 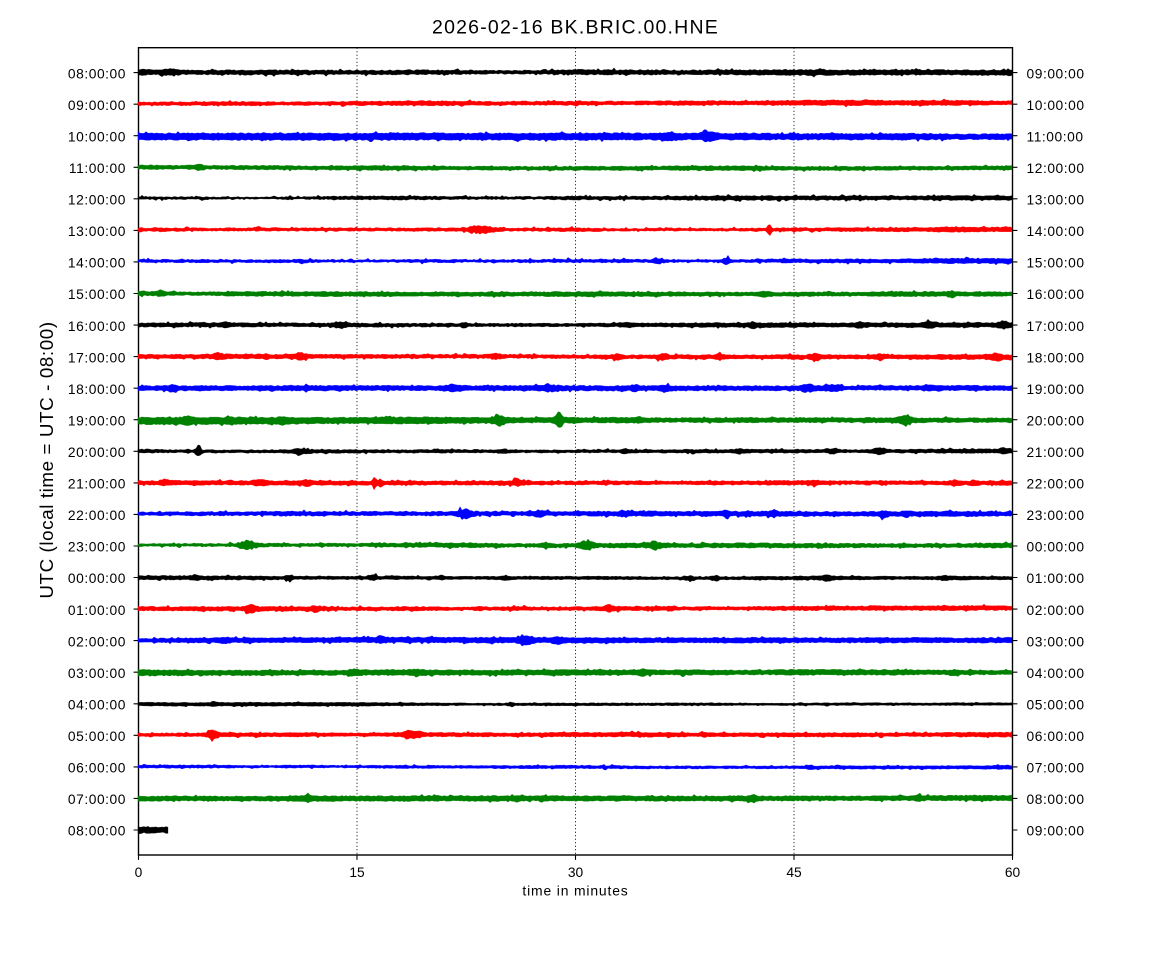 I want to click on svg-text: 45, so click(x=794, y=872).